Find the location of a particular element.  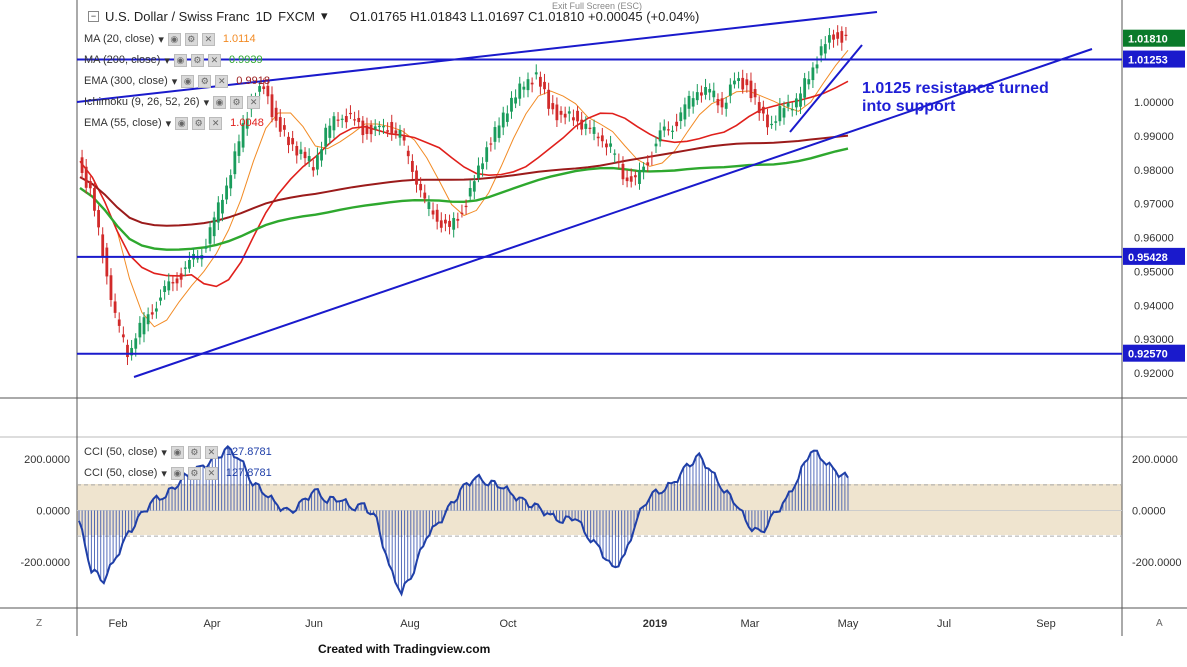

price-tick-label: 0.92000 is located at coordinates (1154, 374).